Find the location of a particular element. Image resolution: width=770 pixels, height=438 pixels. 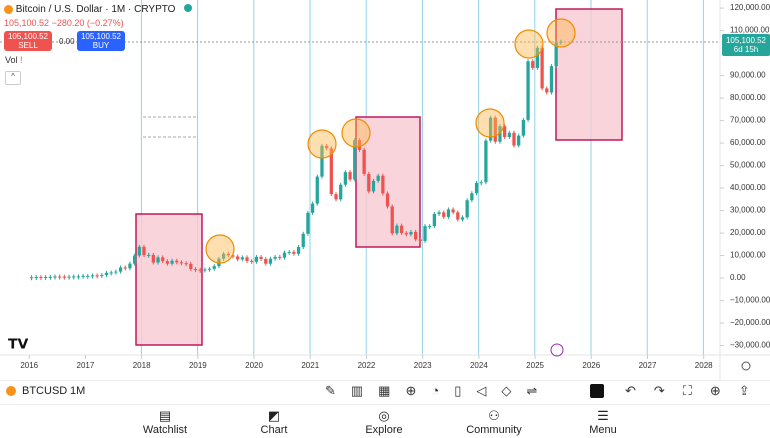

buy-button: 105,100.52 BUY is located at coordinates (101, 41).